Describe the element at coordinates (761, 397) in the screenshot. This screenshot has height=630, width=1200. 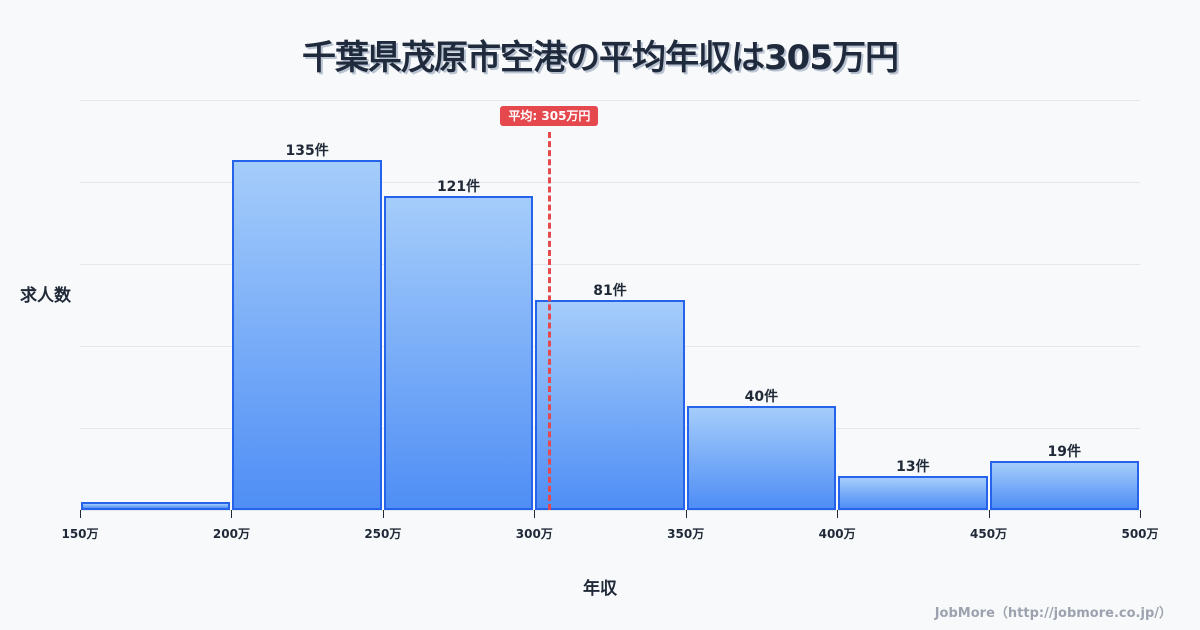
I see `bar-value-label: 40件` at that location.